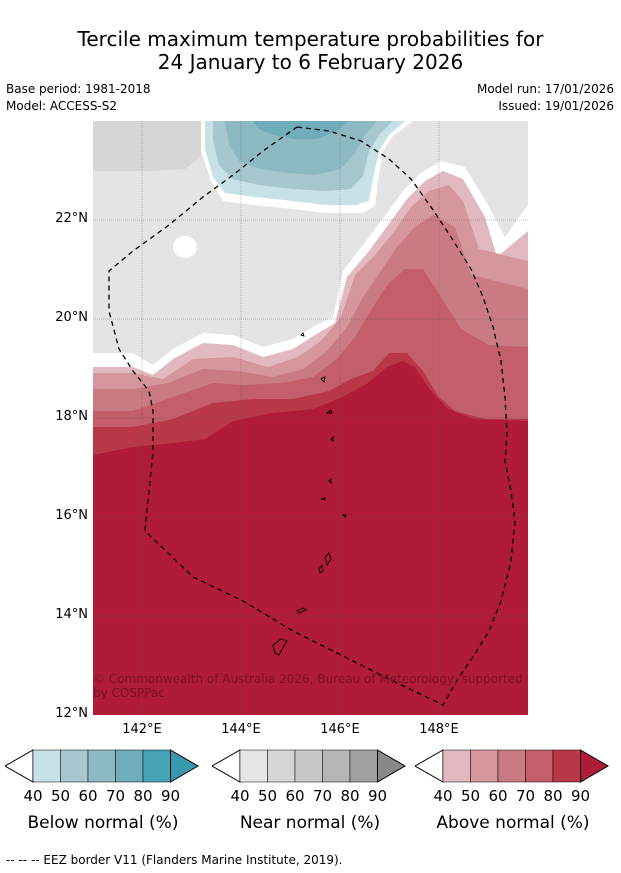 Image resolution: width=621 pixels, height=873 pixels. I want to click on cbar-near-tick: 70, so click(322, 796).